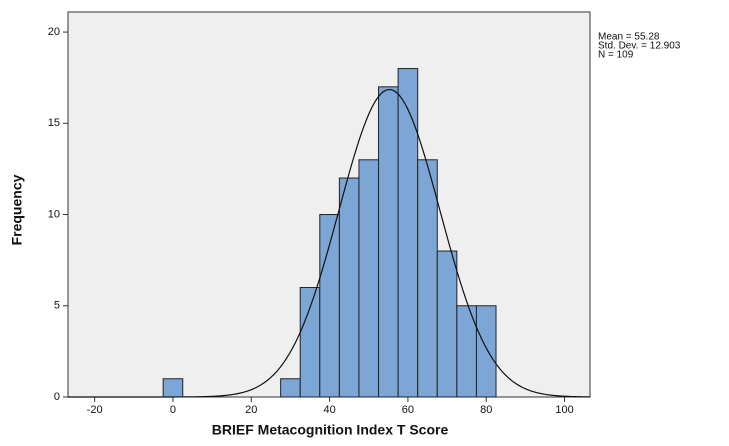 The image size is (729, 446). I want to click on x-tick-label: 0, so click(173, 410).